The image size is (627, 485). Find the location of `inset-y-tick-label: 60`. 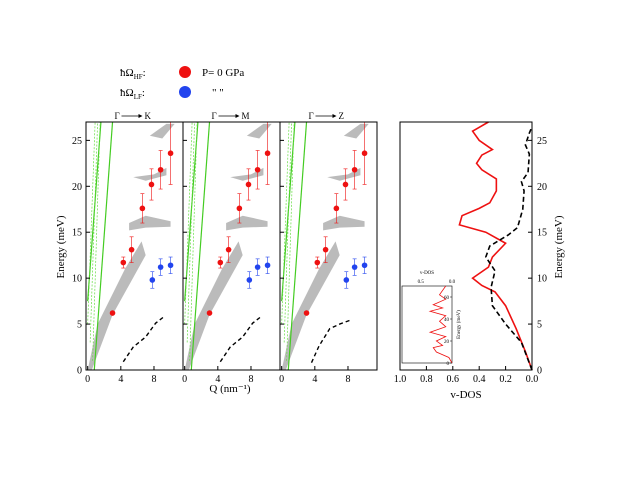

inset-y-tick-label: 60 is located at coordinates (447, 298).